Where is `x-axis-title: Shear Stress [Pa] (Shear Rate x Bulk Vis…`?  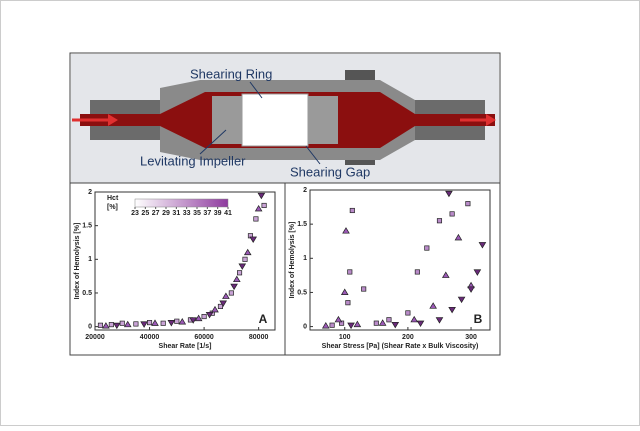 x-axis-title: Shear Stress [Pa] (Shear Rate x Bulk Vis… is located at coordinates (400, 346).